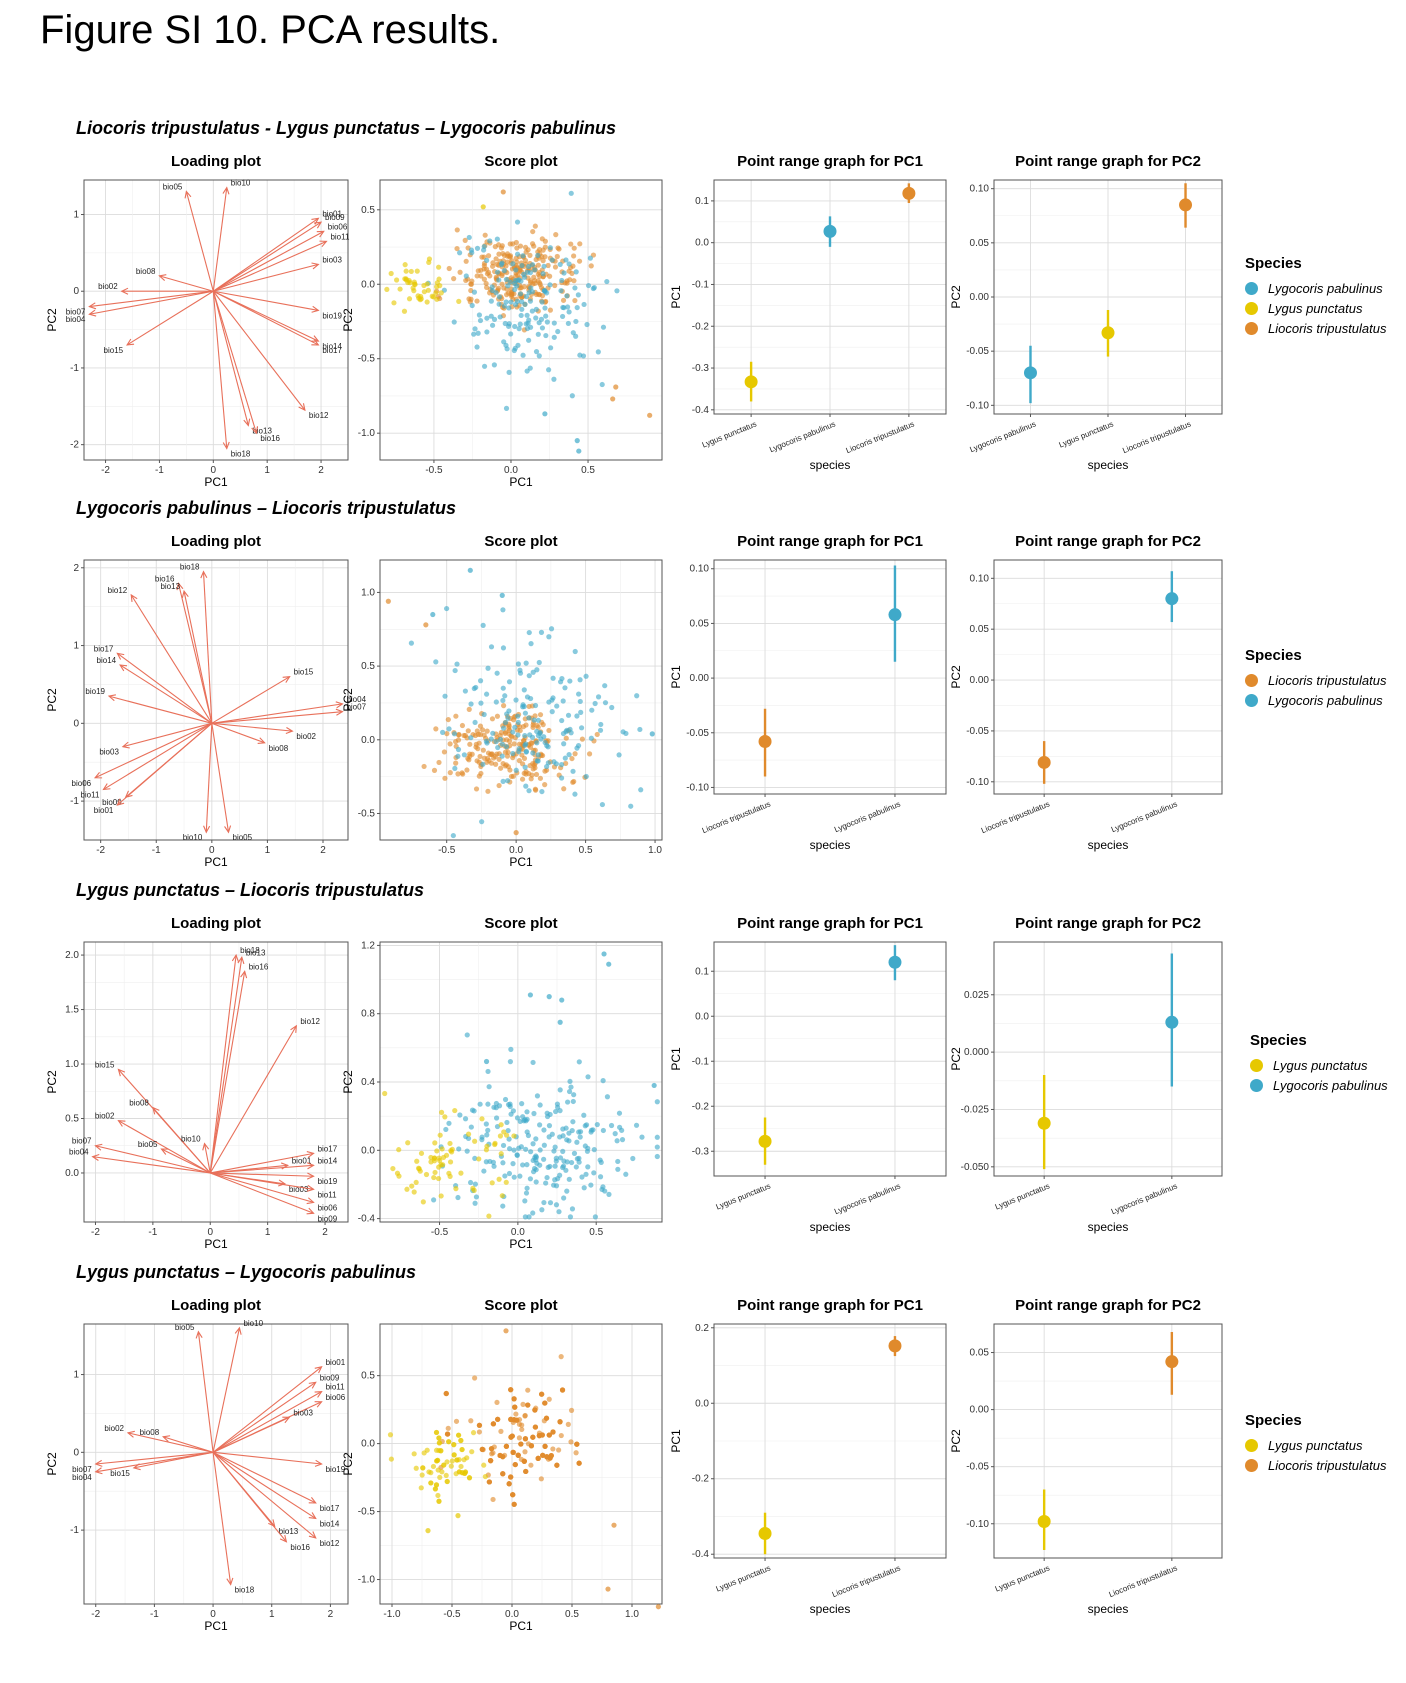 This screenshot has height=1683, width=1406. I want to click on loading-label: bio02, so click(105, 1116).